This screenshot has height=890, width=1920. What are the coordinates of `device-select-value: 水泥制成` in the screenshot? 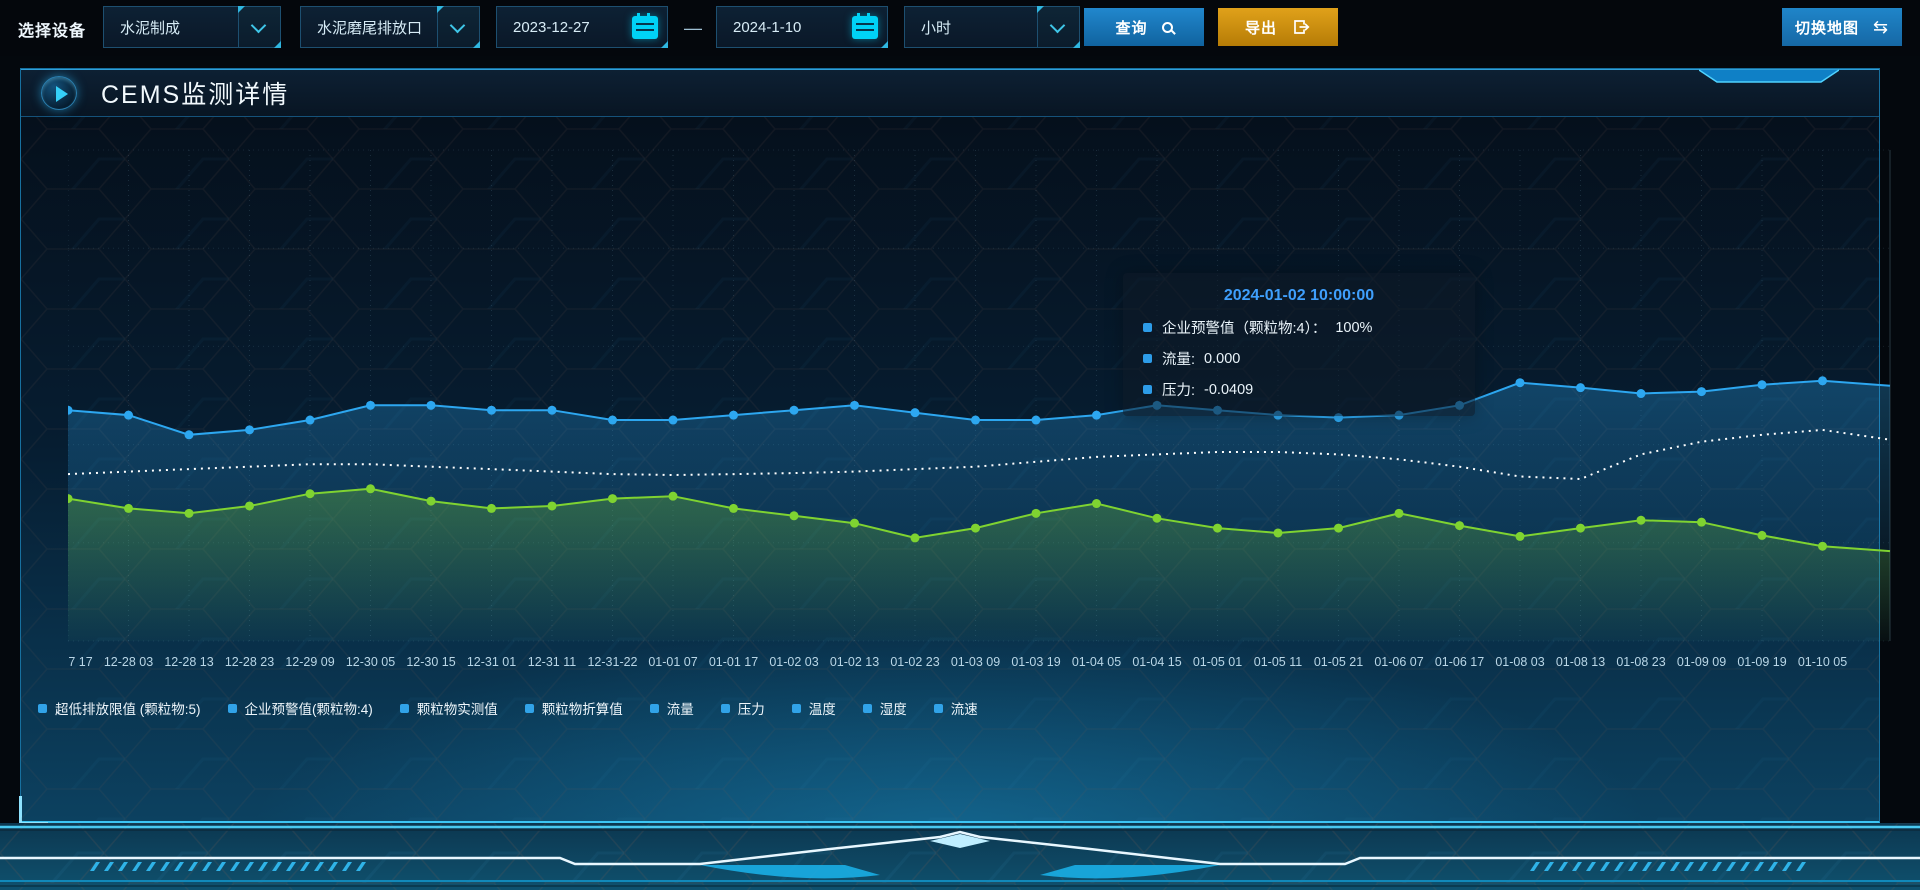 It's located at (150, 28).